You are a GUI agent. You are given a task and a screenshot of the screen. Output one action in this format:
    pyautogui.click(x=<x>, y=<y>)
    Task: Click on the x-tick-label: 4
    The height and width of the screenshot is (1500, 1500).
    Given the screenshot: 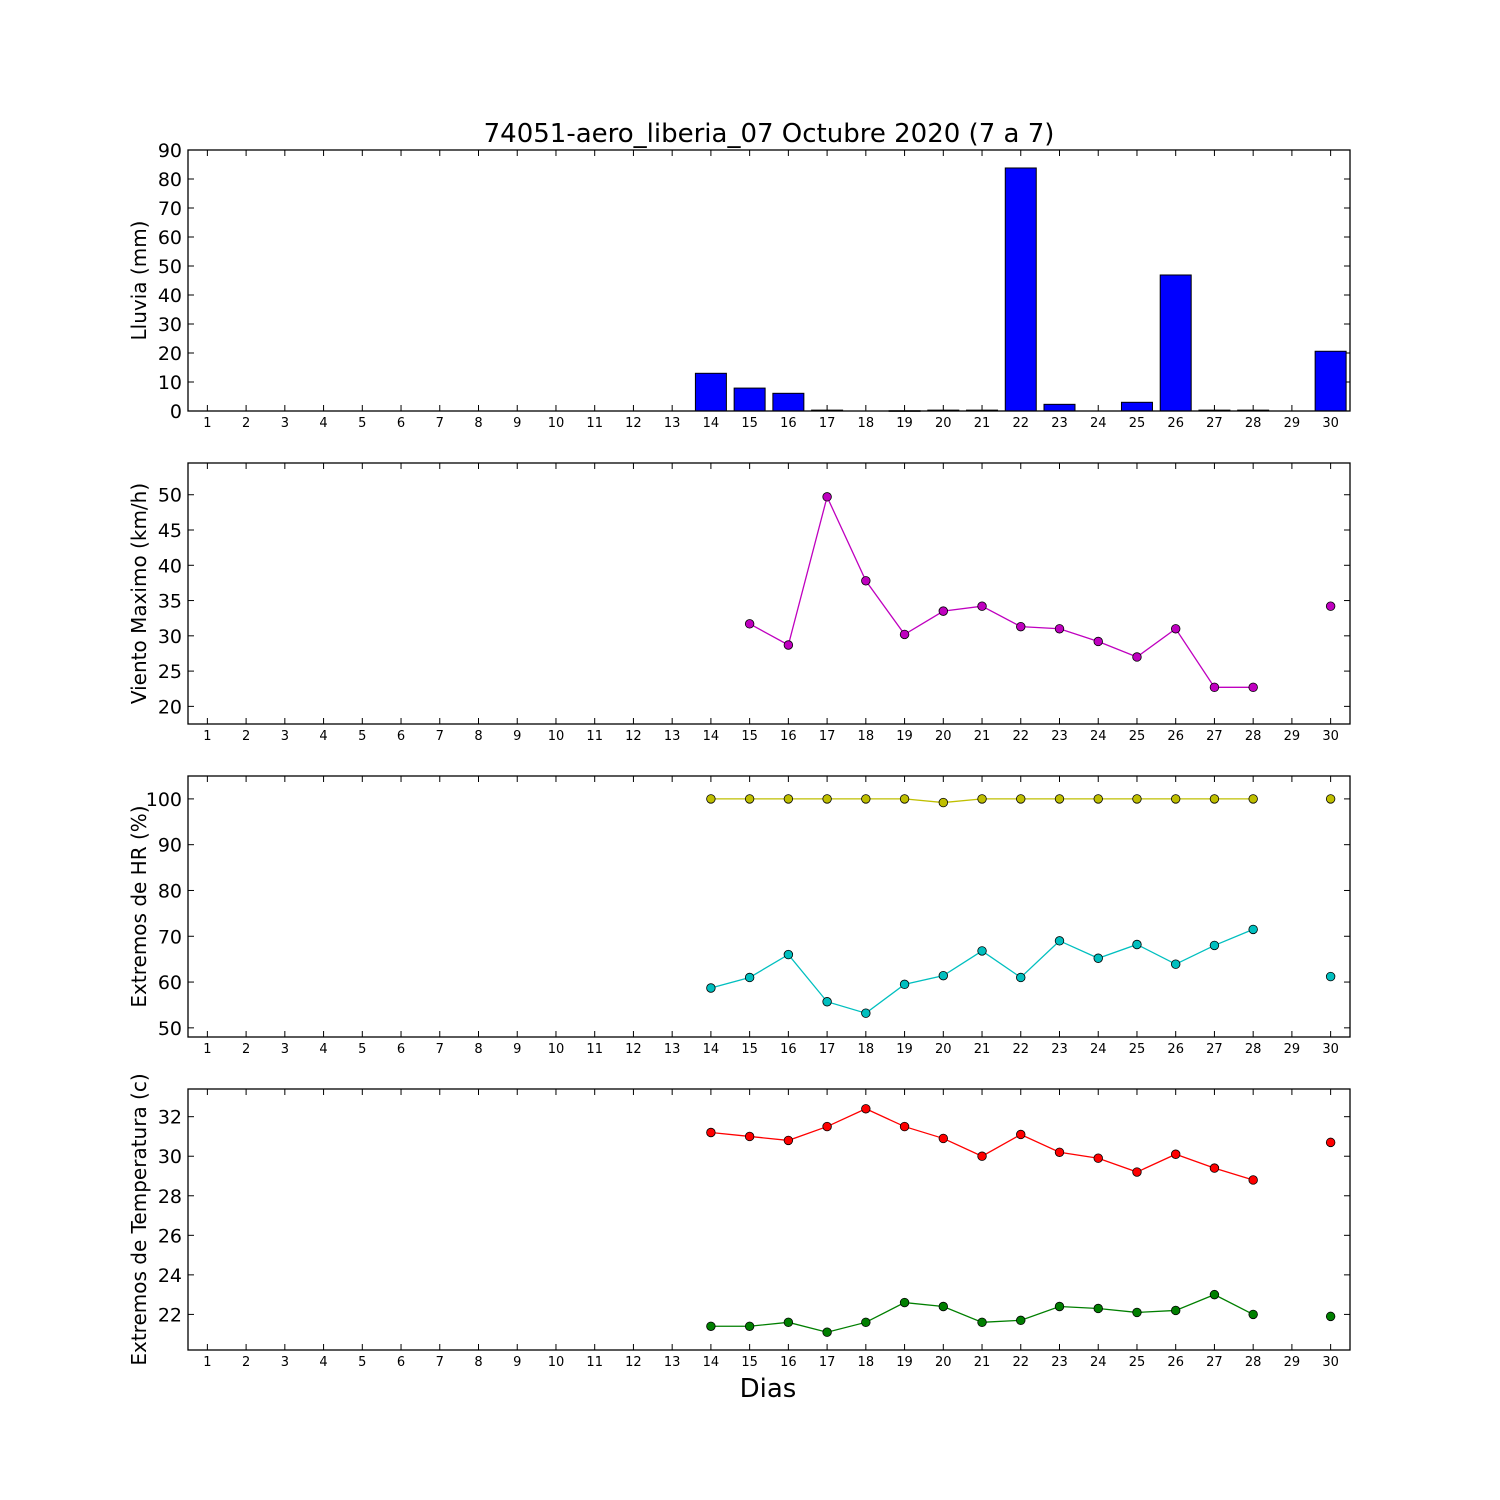 What is the action you would take?
    pyautogui.click(x=323, y=1362)
    